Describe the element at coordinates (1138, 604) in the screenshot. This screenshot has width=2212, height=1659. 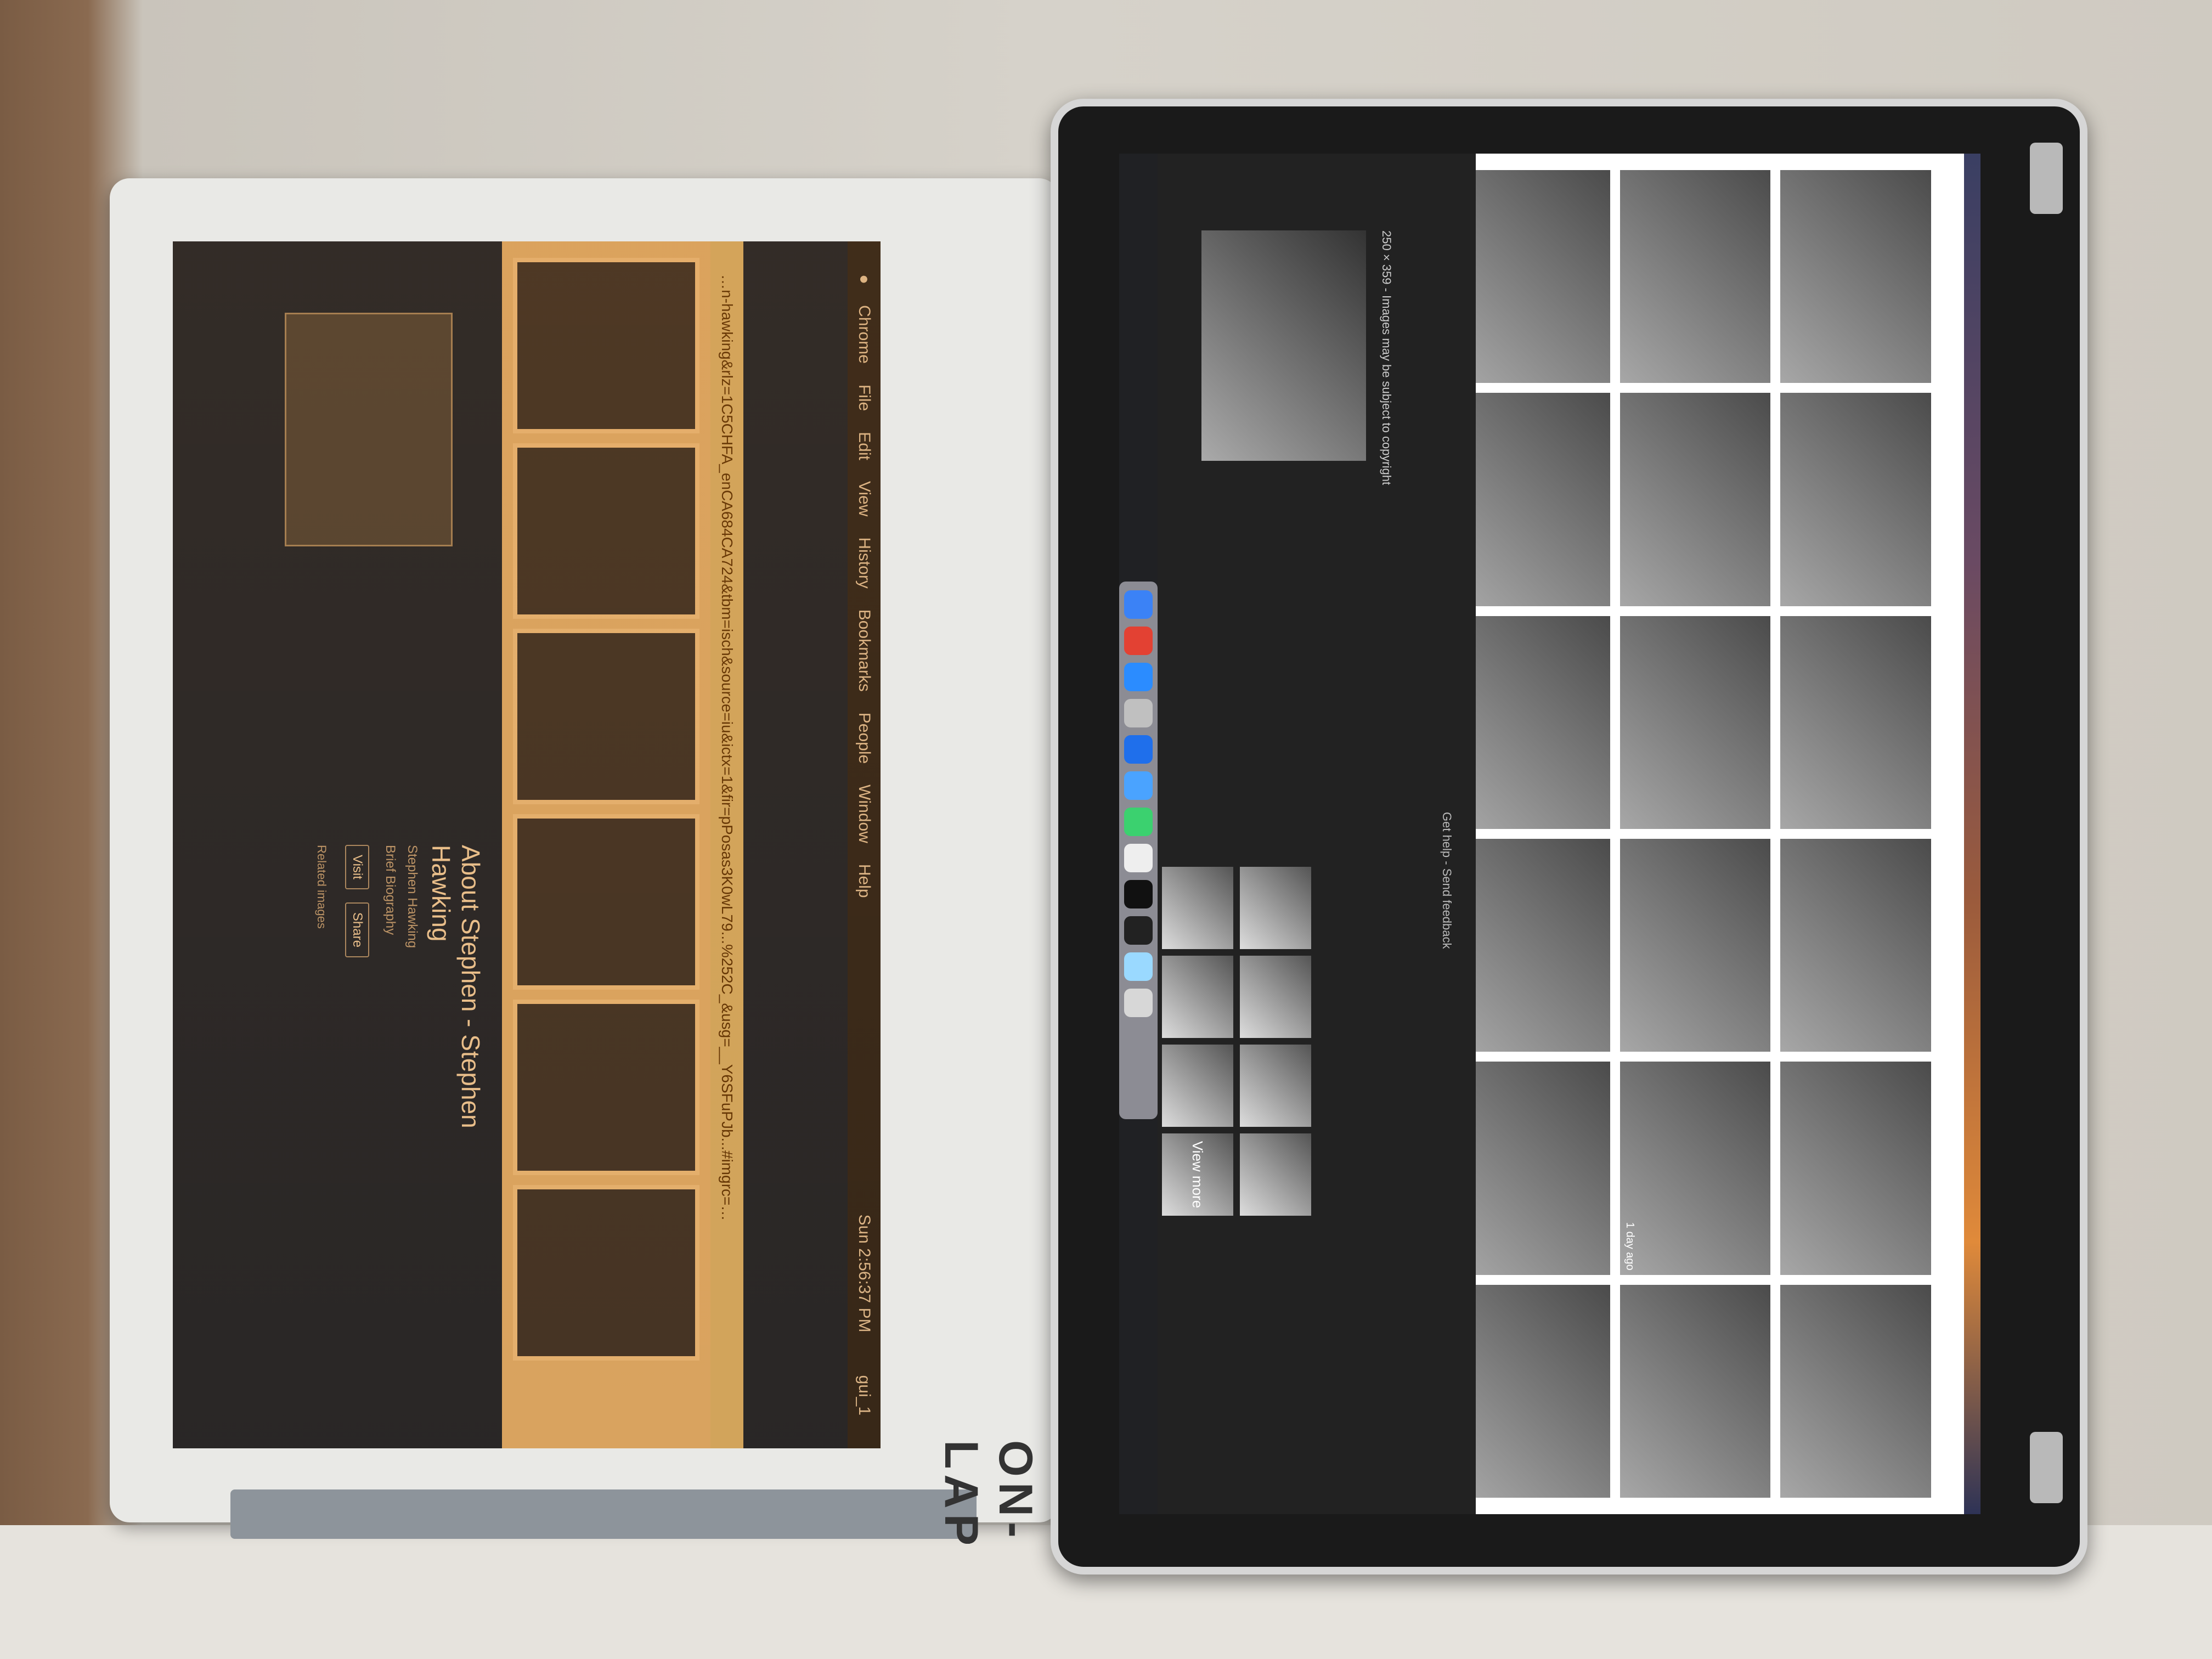
I see `finder-icon` at that location.